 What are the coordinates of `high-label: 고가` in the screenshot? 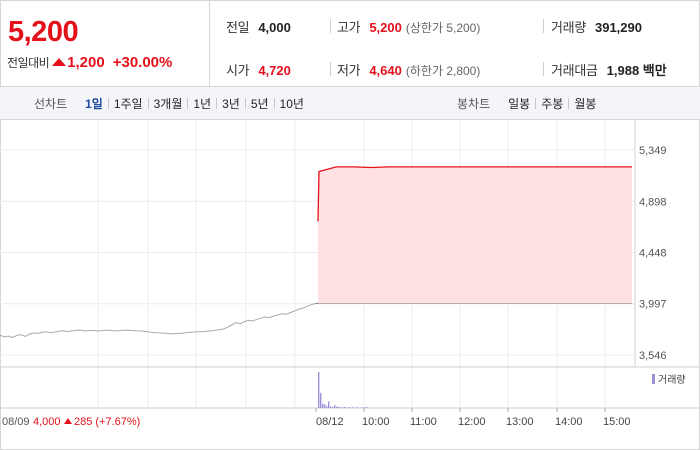 It's located at (349, 27).